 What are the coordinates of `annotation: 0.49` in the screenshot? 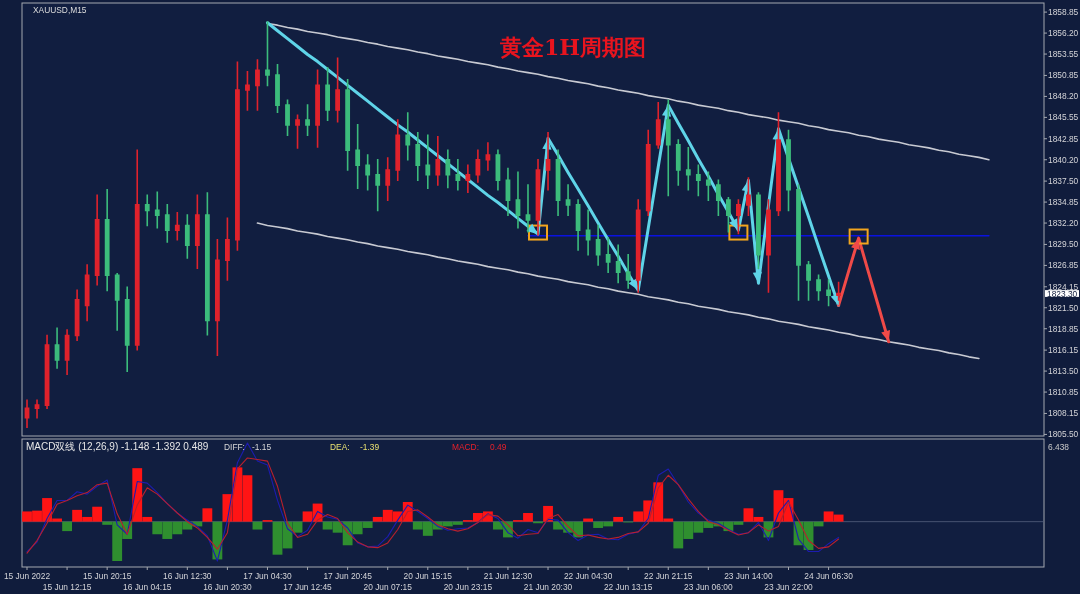 It's located at (498, 447).